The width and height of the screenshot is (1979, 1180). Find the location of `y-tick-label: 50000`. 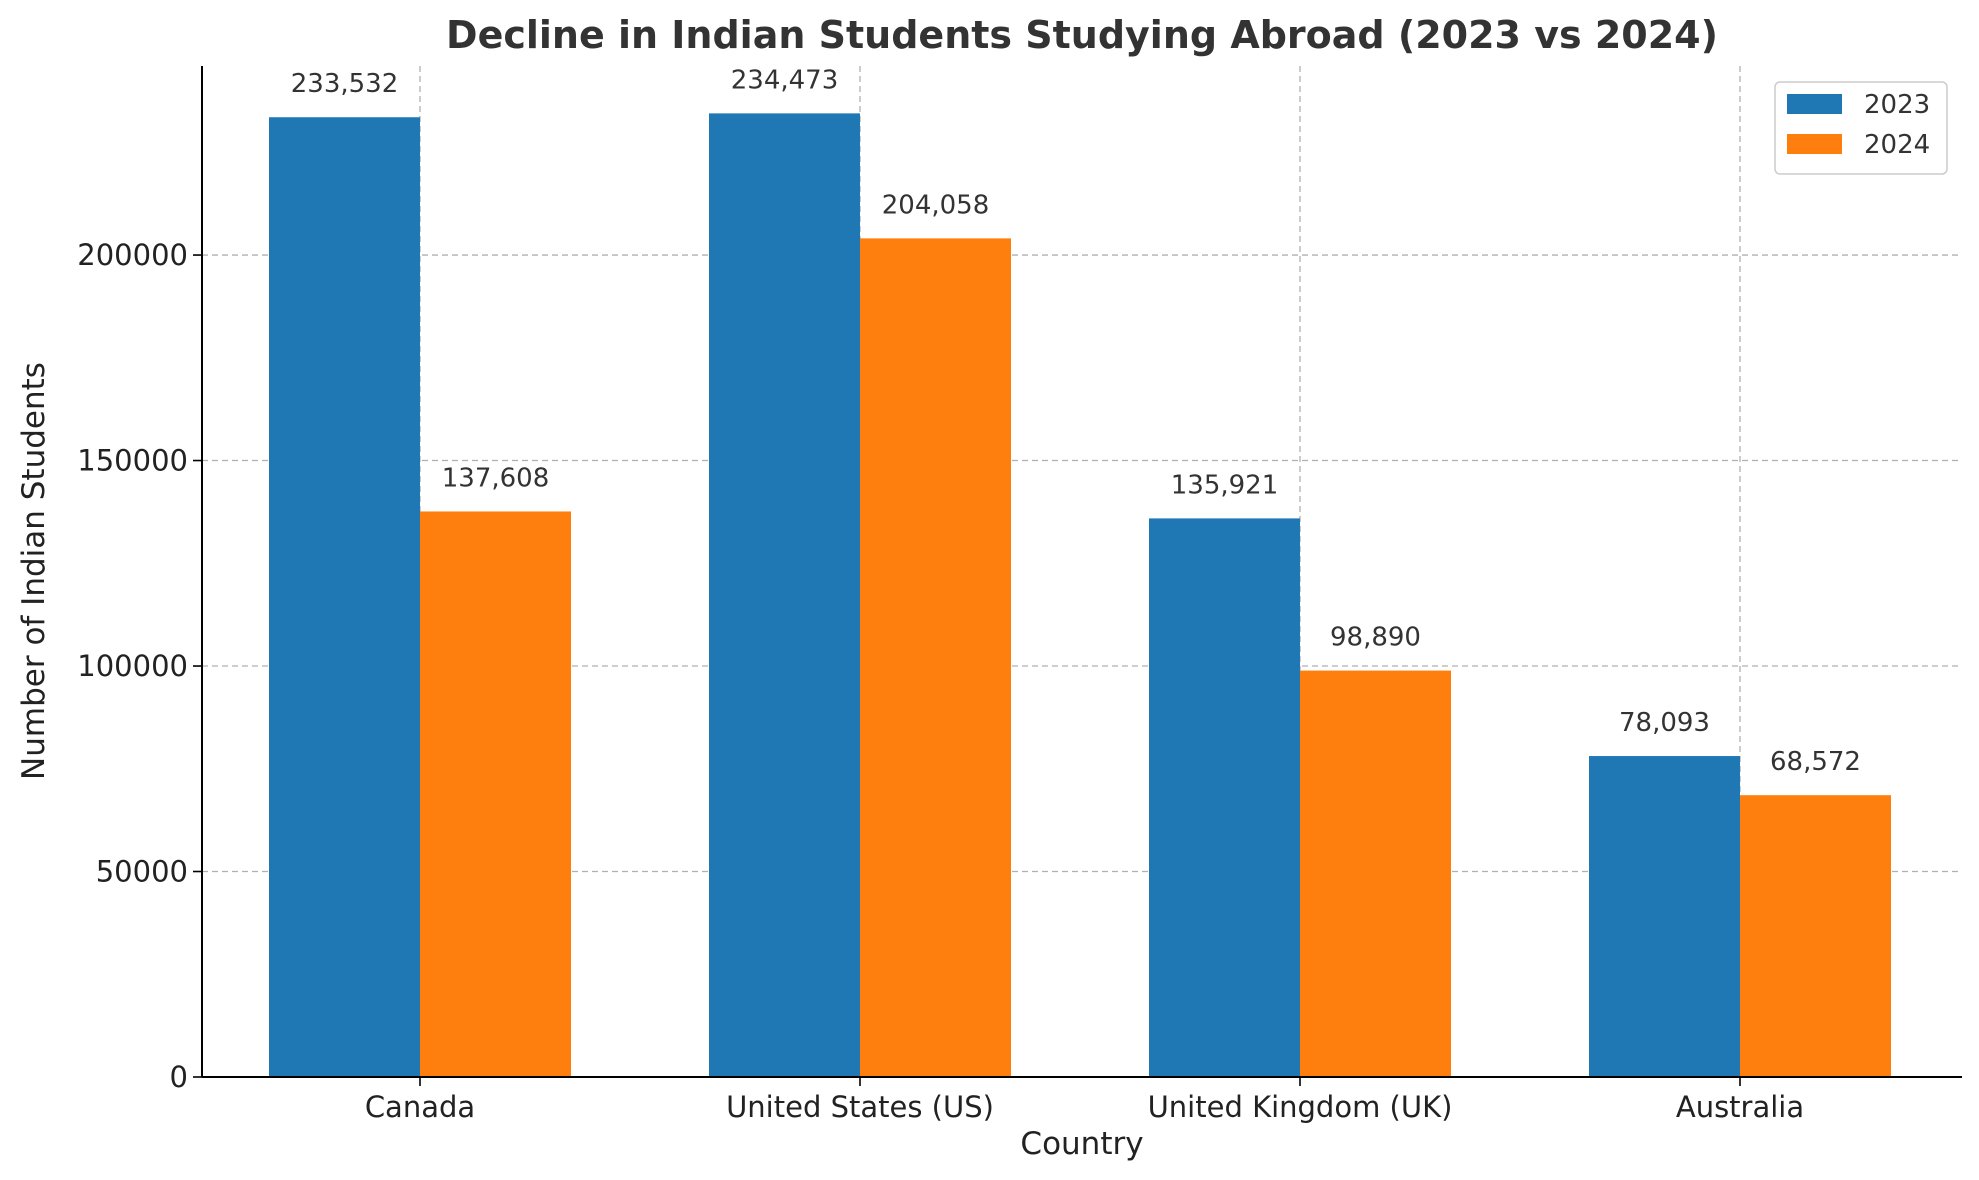

y-tick-label: 50000 is located at coordinates (142, 872).